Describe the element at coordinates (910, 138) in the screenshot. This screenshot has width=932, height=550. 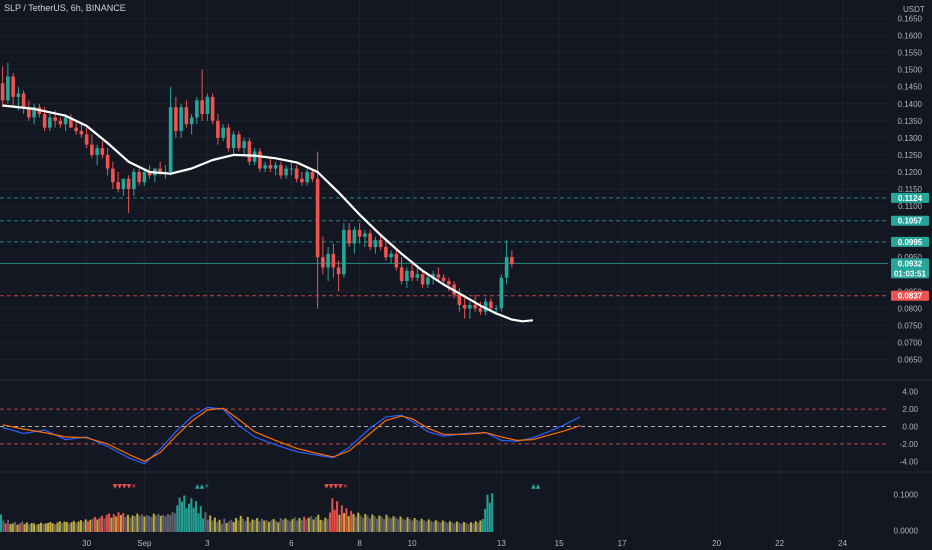
I see `price-tick-label: 0.1300` at that location.